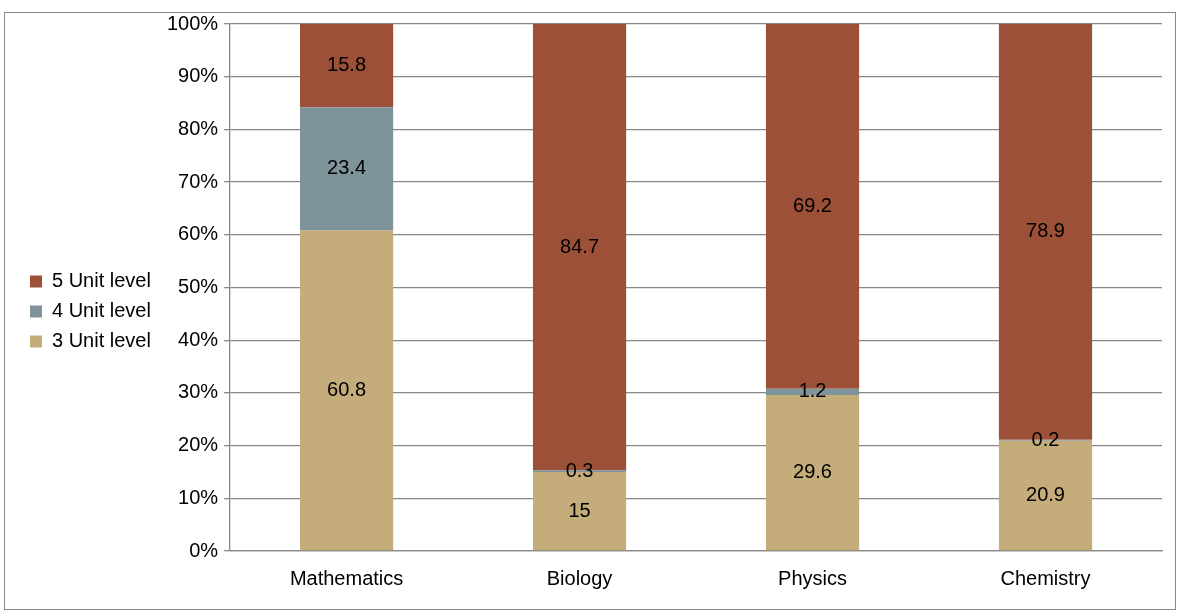  Describe the element at coordinates (580, 245) in the screenshot. I see `data-label: 84.7` at that location.